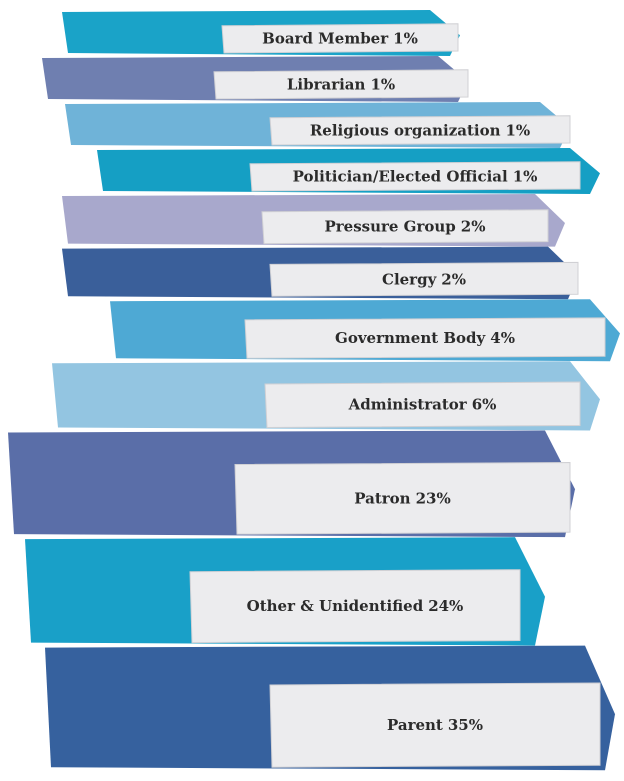 This screenshot has height=781, width=624. What do you see at coordinates (405, 130) in the screenshot?
I see `category-label: Religious organization` at bounding box center [405, 130].